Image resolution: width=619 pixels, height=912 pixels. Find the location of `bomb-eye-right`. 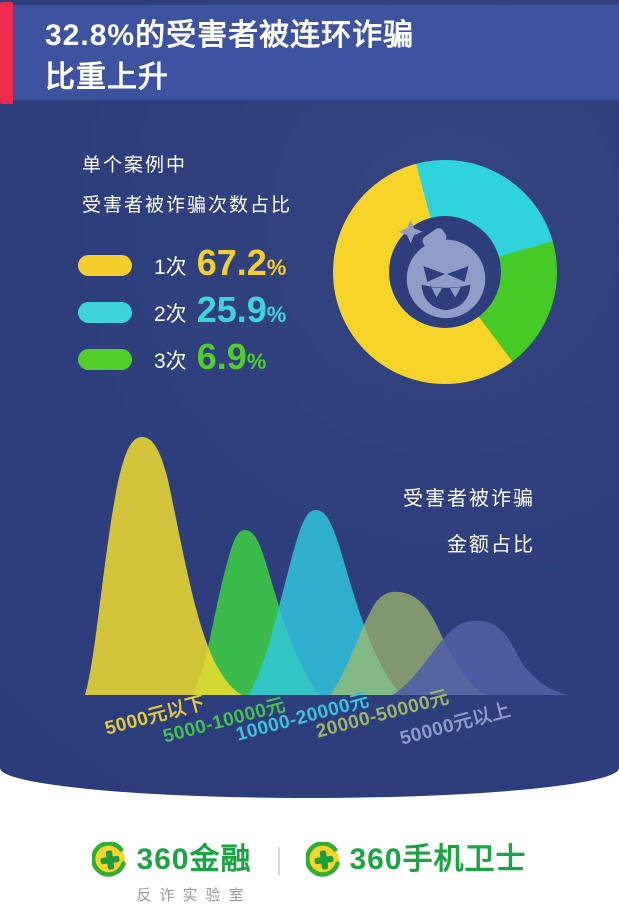

bomb-eye-right is located at coordinates (457, 274).